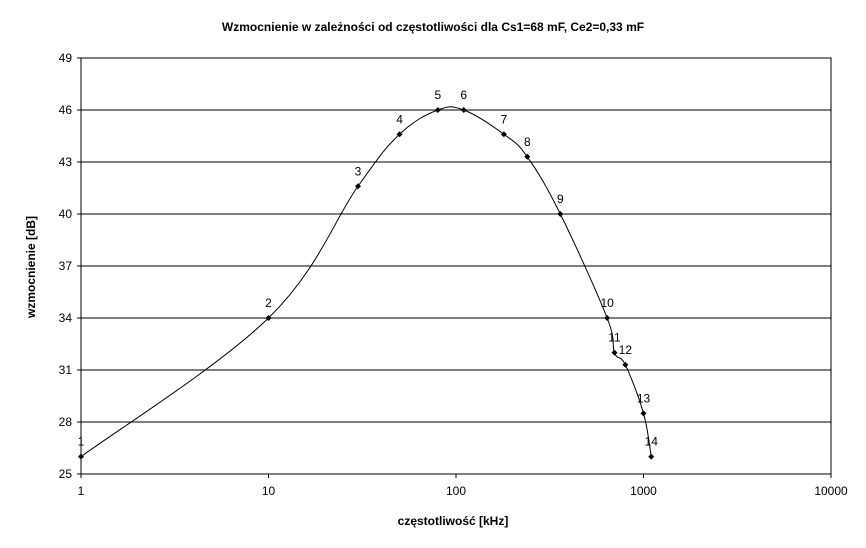 The width and height of the screenshot is (866, 548). What do you see at coordinates (66, 266) in the screenshot?
I see `y-tick-label: 37` at bounding box center [66, 266].